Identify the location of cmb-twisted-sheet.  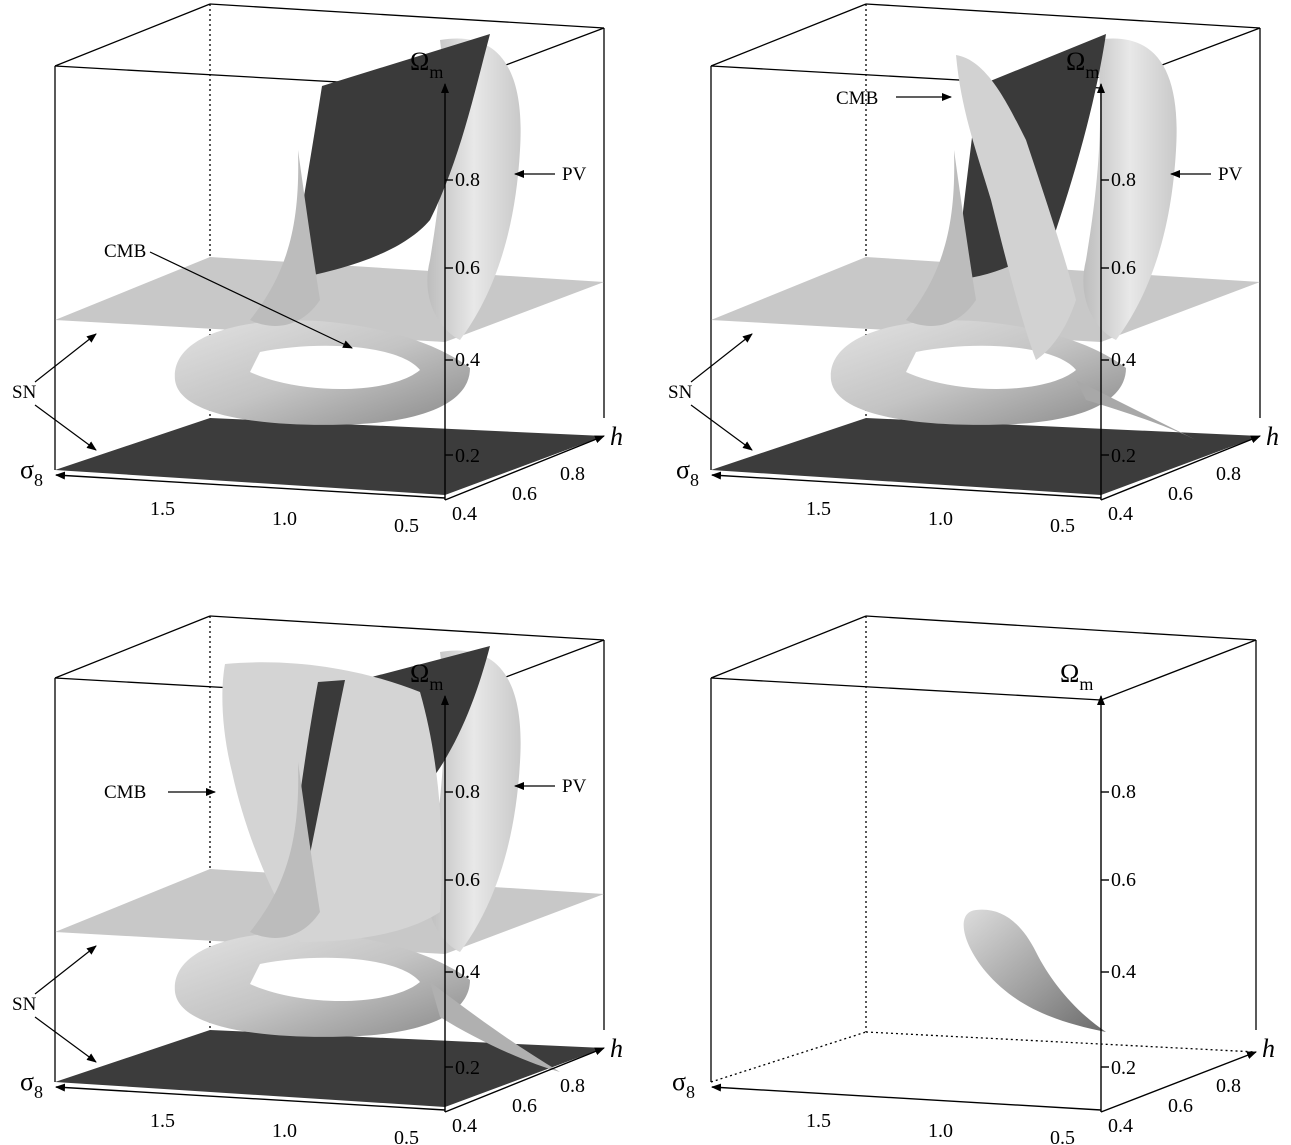
(1016, 207).